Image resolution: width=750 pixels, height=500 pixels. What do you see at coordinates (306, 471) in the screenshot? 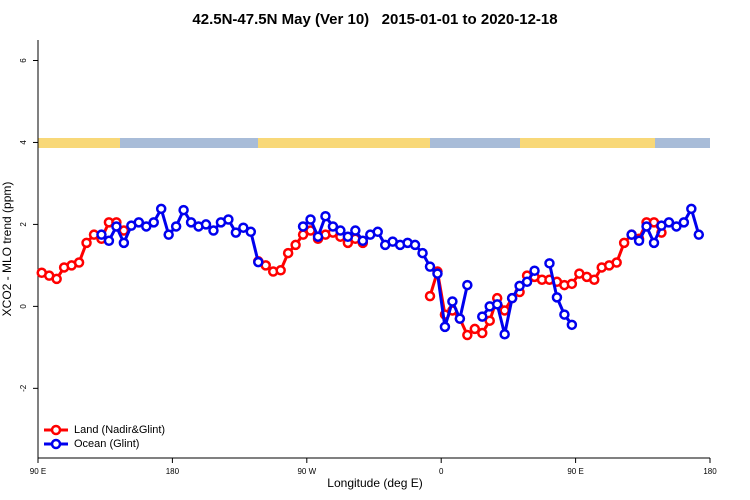
I see `x-tick-label: 90 W` at bounding box center [306, 471].